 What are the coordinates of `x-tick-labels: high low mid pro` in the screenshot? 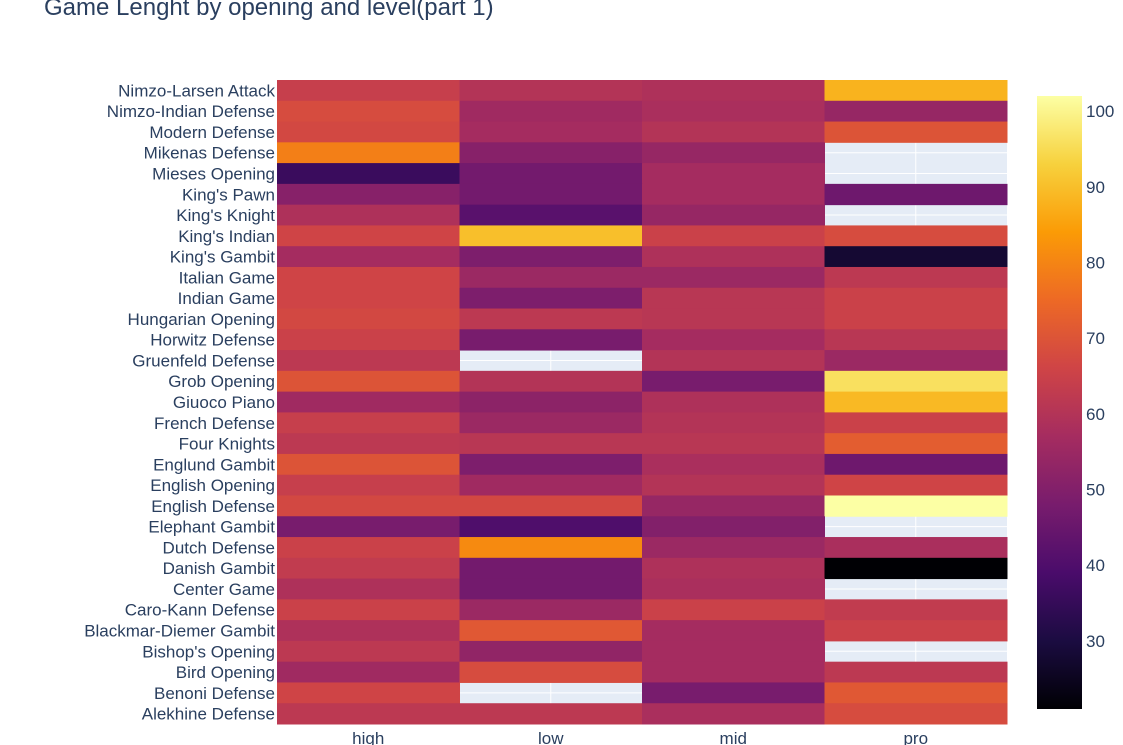 It's located at (640, 737).